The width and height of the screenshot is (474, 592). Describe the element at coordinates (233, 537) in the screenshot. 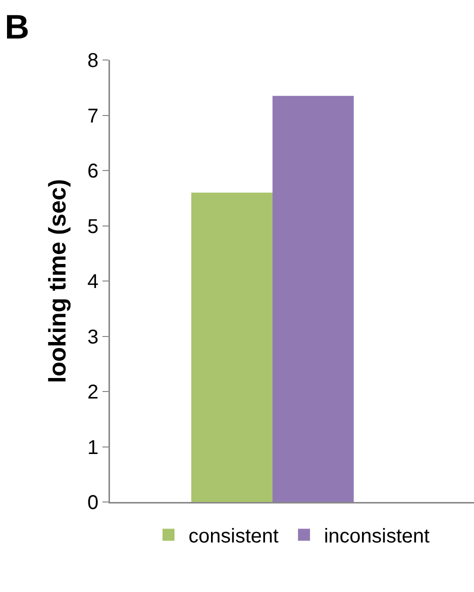

I see `legend-label: consistent` at that location.